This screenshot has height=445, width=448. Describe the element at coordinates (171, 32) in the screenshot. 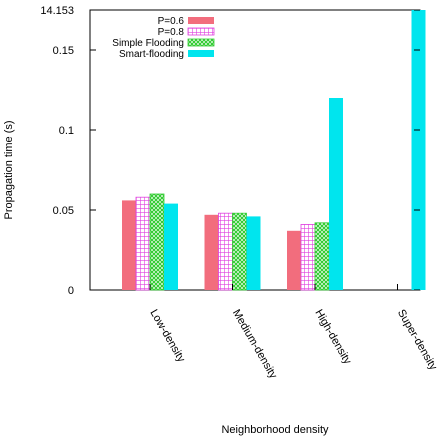

I see `legend-label: P=0.8` at that location.